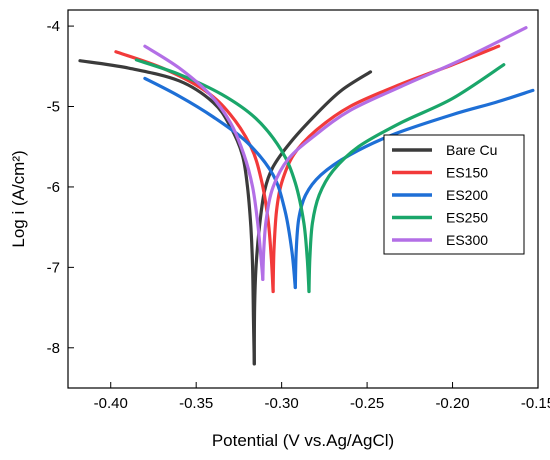 The height and width of the screenshot is (460, 550). Describe the element at coordinates (196, 403) in the screenshot. I see `x-tick-label: -0.35` at that location.